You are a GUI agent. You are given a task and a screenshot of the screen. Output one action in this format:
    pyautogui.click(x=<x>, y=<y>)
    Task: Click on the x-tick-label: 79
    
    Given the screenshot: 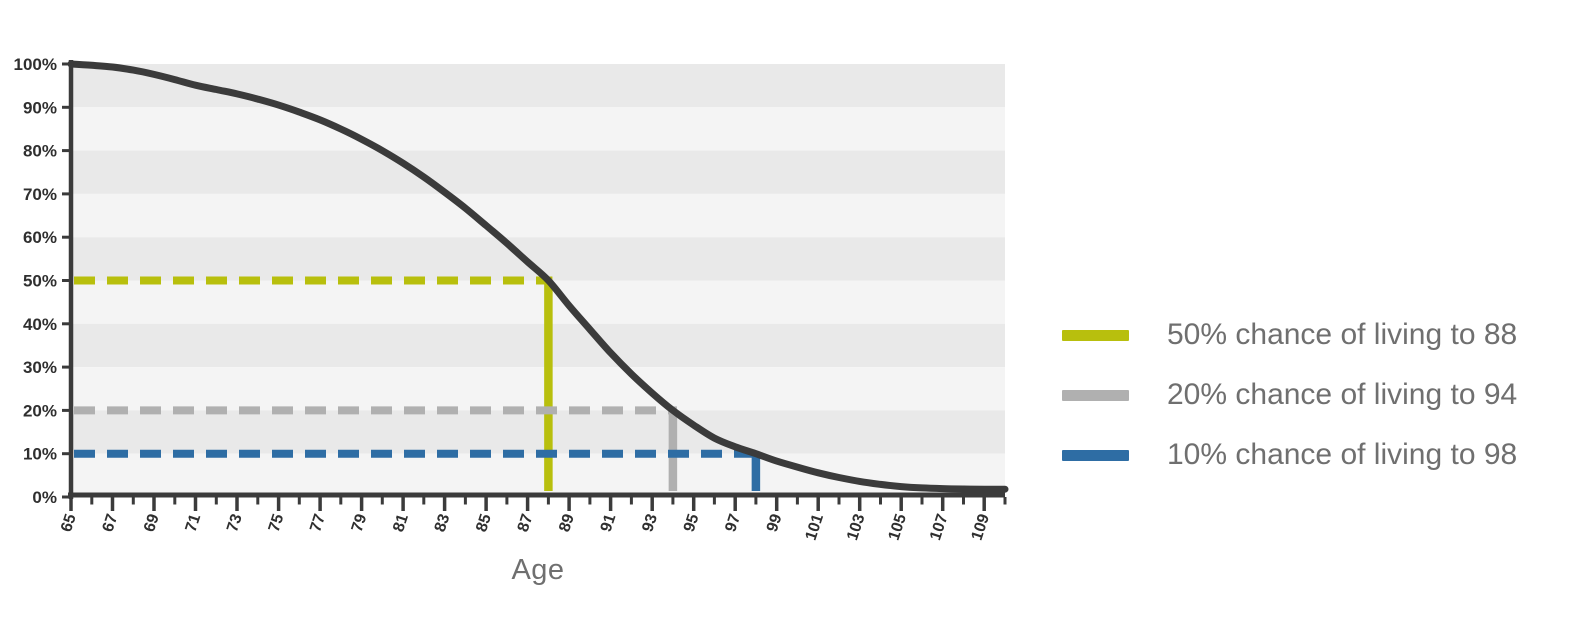 What is the action you would take?
    pyautogui.click(x=360, y=523)
    